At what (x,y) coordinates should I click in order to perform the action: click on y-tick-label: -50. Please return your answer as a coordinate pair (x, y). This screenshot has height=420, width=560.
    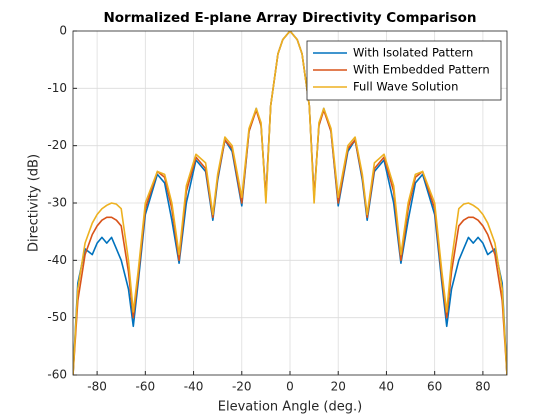
    Looking at the image, I should click on (57, 317).